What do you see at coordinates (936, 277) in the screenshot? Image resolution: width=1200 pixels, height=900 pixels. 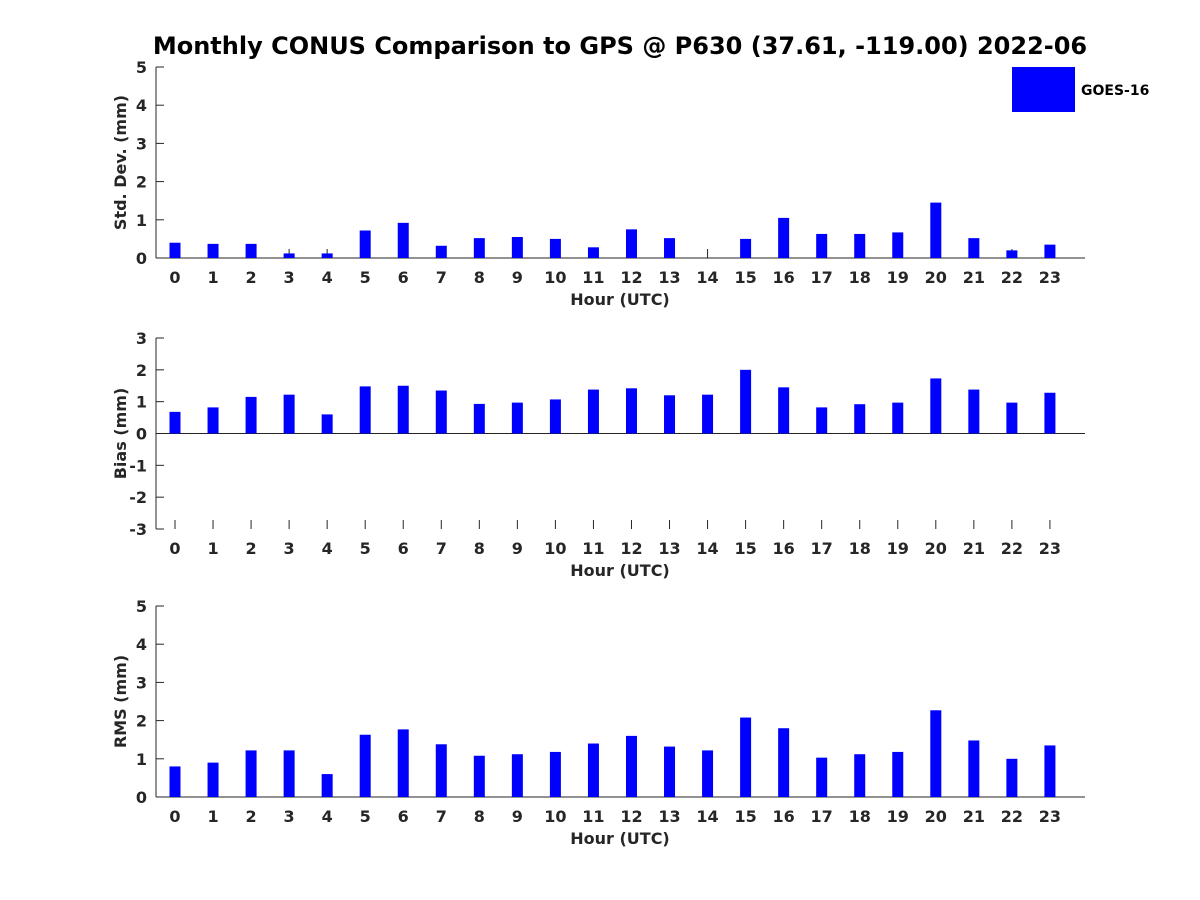 I see `std-x-tick-label: 20` at bounding box center [936, 277].